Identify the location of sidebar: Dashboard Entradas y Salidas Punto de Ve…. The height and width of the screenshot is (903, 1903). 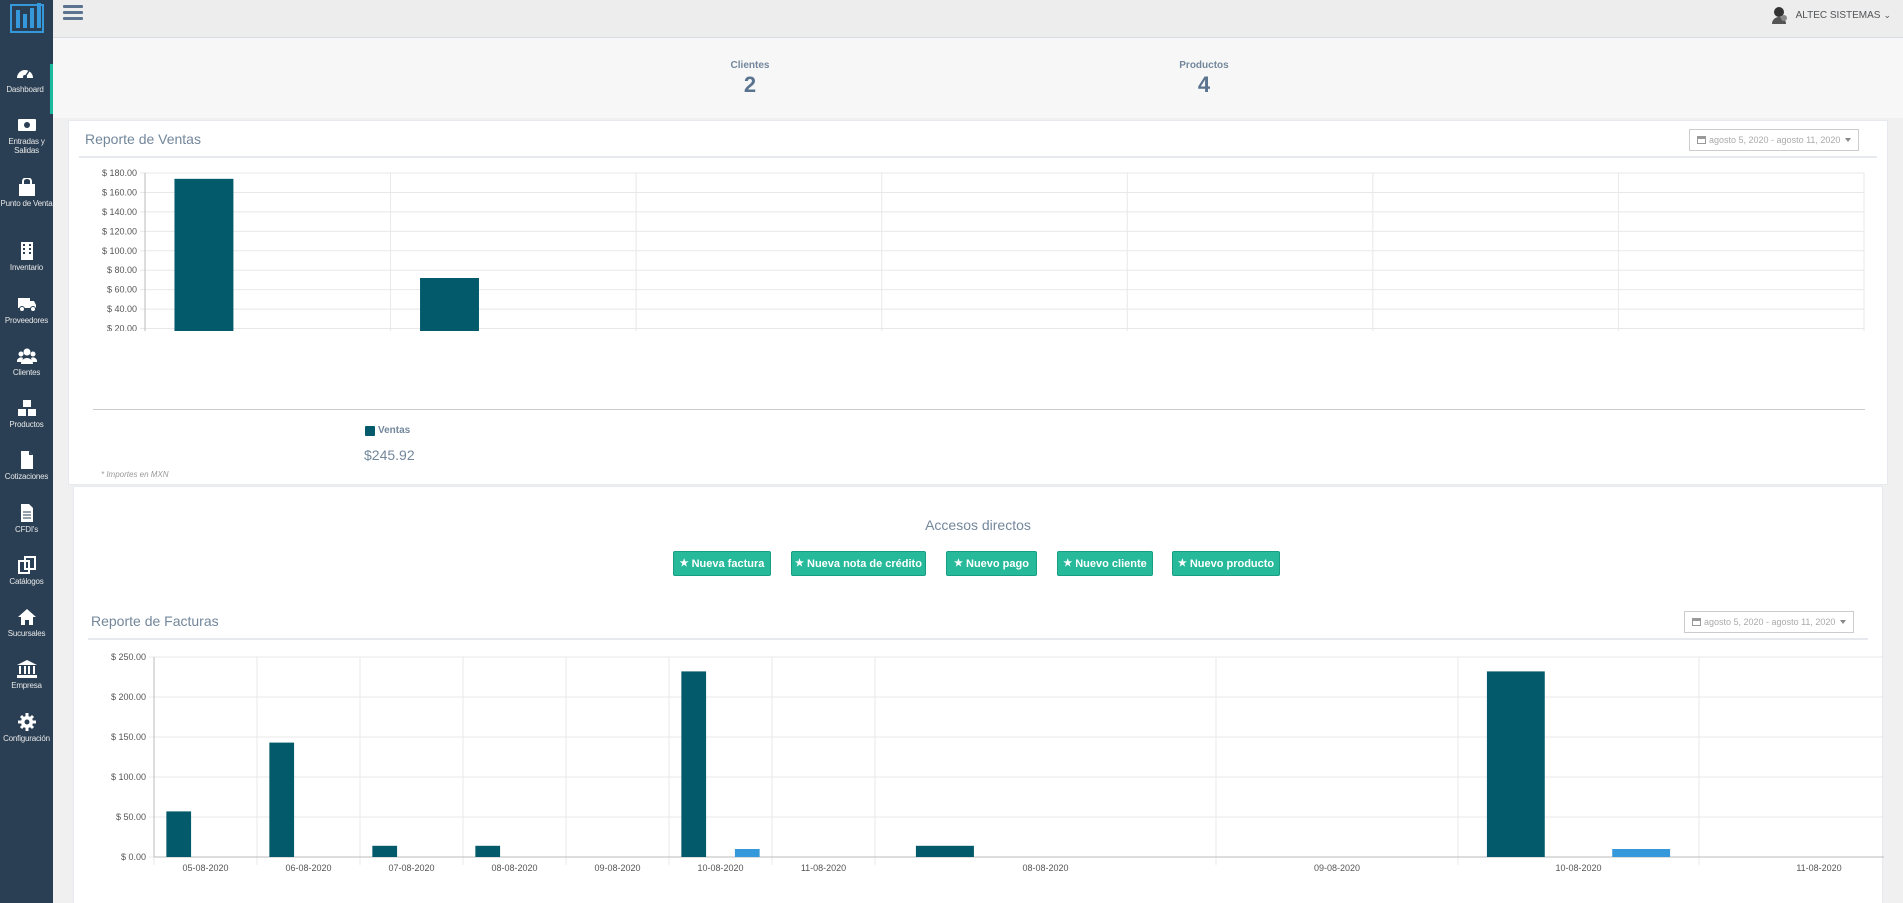
(26, 451).